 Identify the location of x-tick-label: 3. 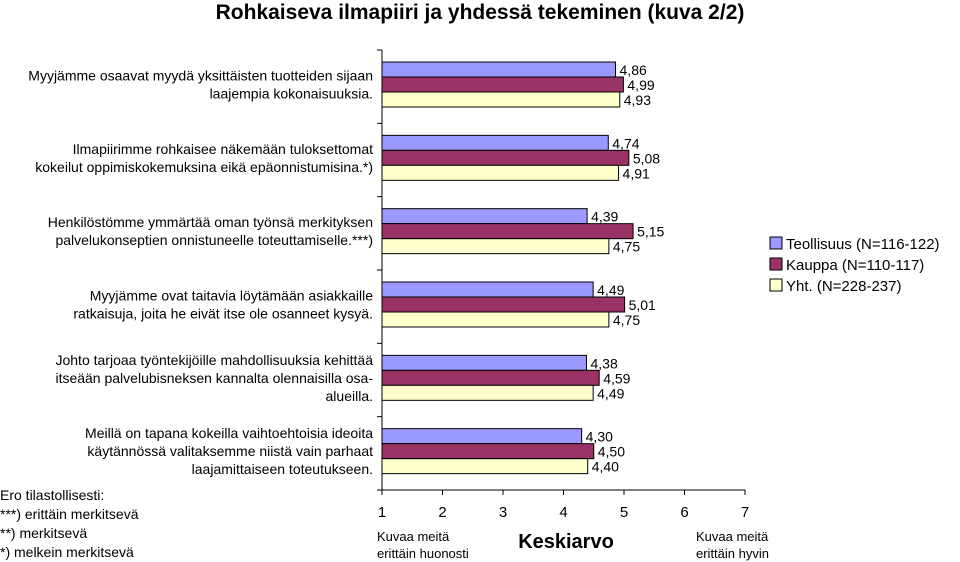
(503, 512).